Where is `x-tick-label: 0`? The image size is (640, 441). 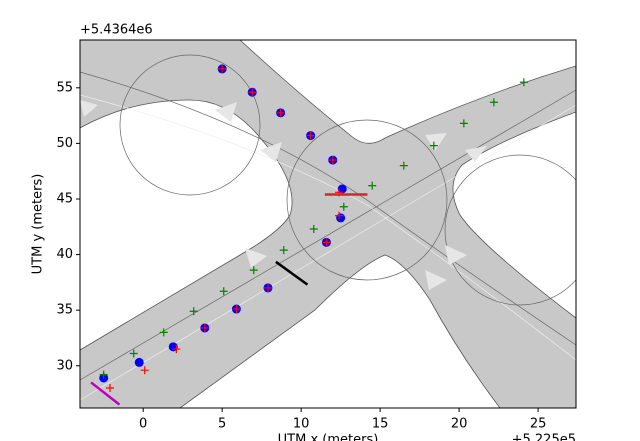 x-tick-label: 0 is located at coordinates (143, 424).